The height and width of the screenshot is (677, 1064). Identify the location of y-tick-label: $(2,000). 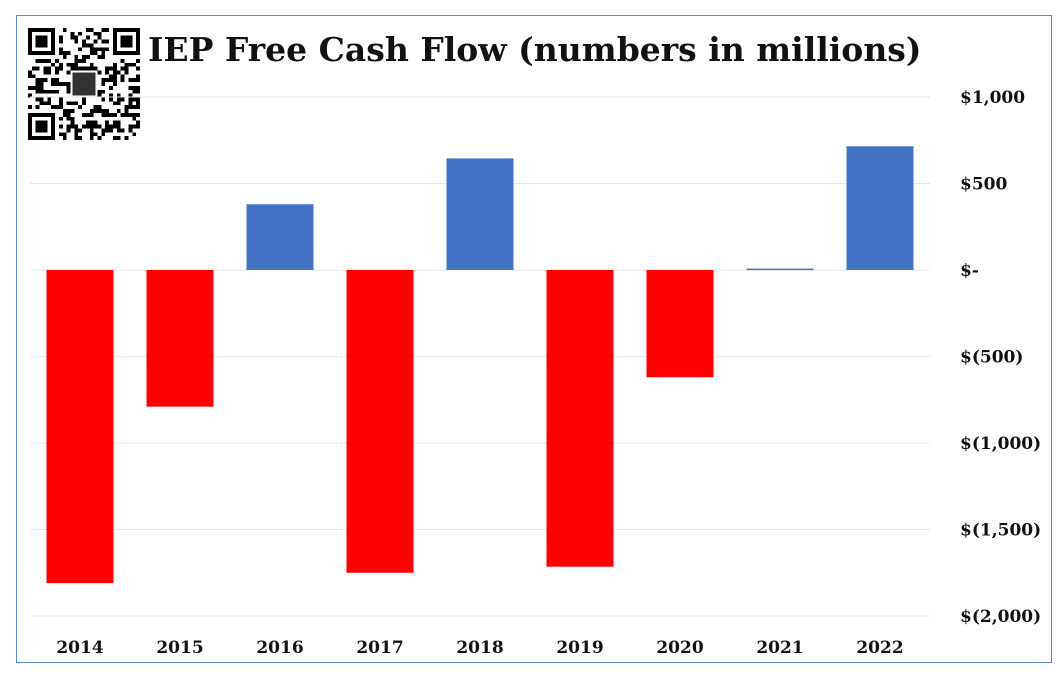
(1000, 617).